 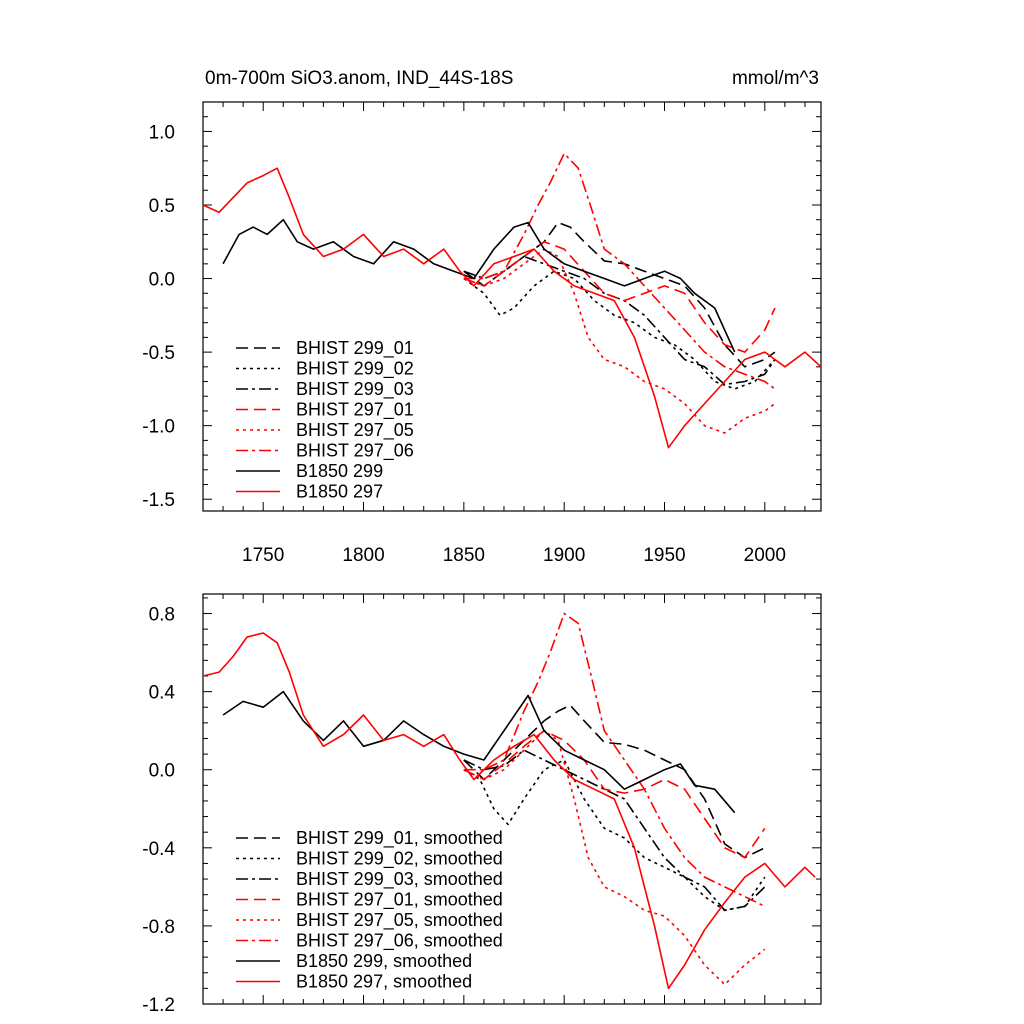 What do you see at coordinates (158, 849) in the screenshot?
I see `y-tick-label: -0.4` at bounding box center [158, 849].